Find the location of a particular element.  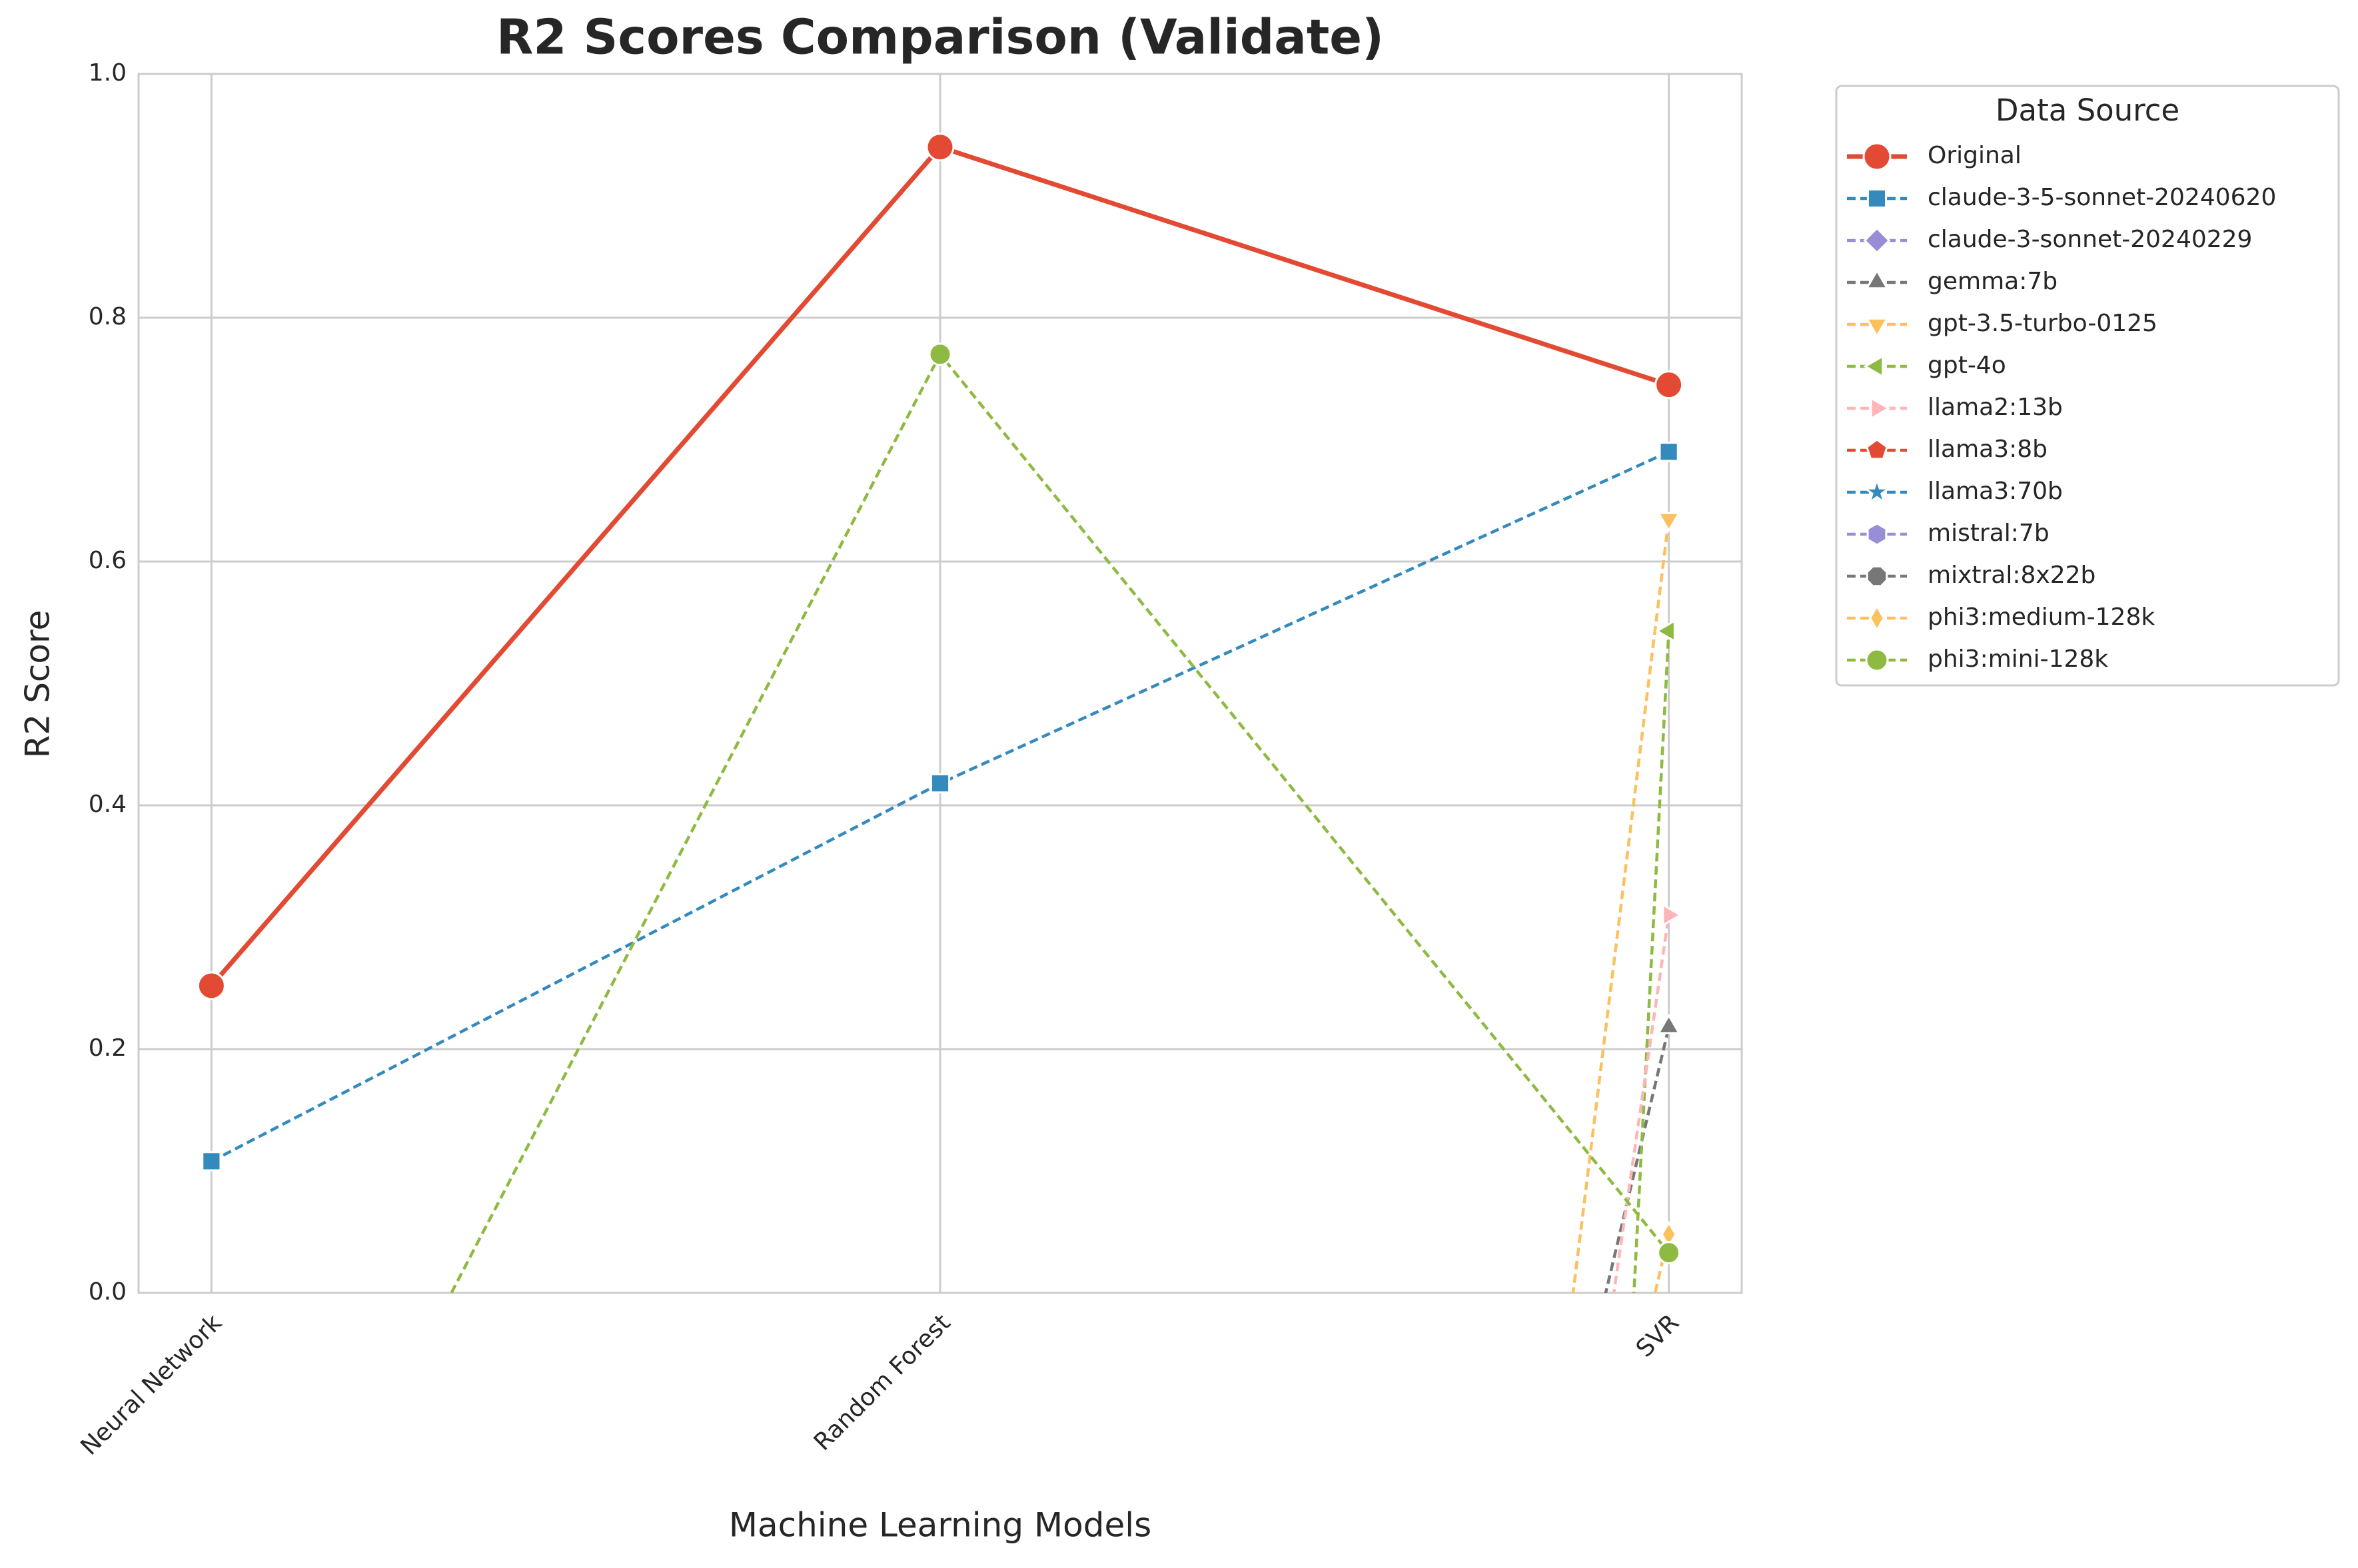

x-tick-label: Random Forest is located at coordinates (883, 1382).